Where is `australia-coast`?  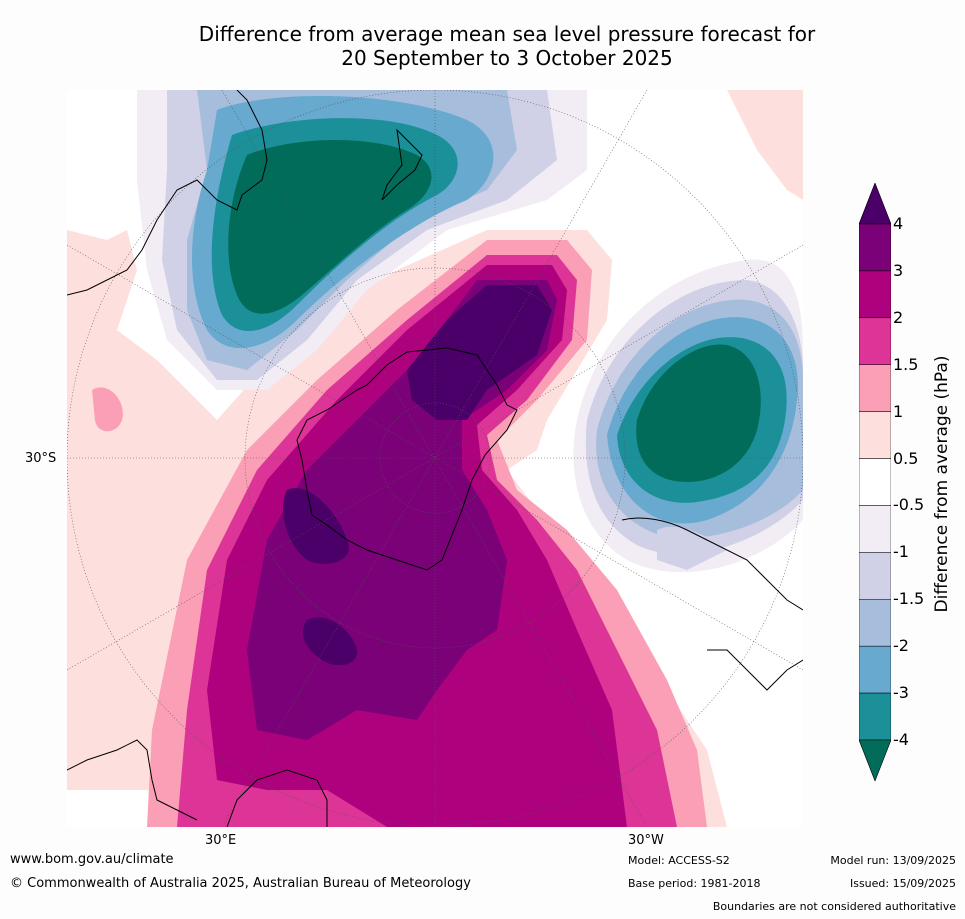 australia-coast is located at coordinates (167, 193).